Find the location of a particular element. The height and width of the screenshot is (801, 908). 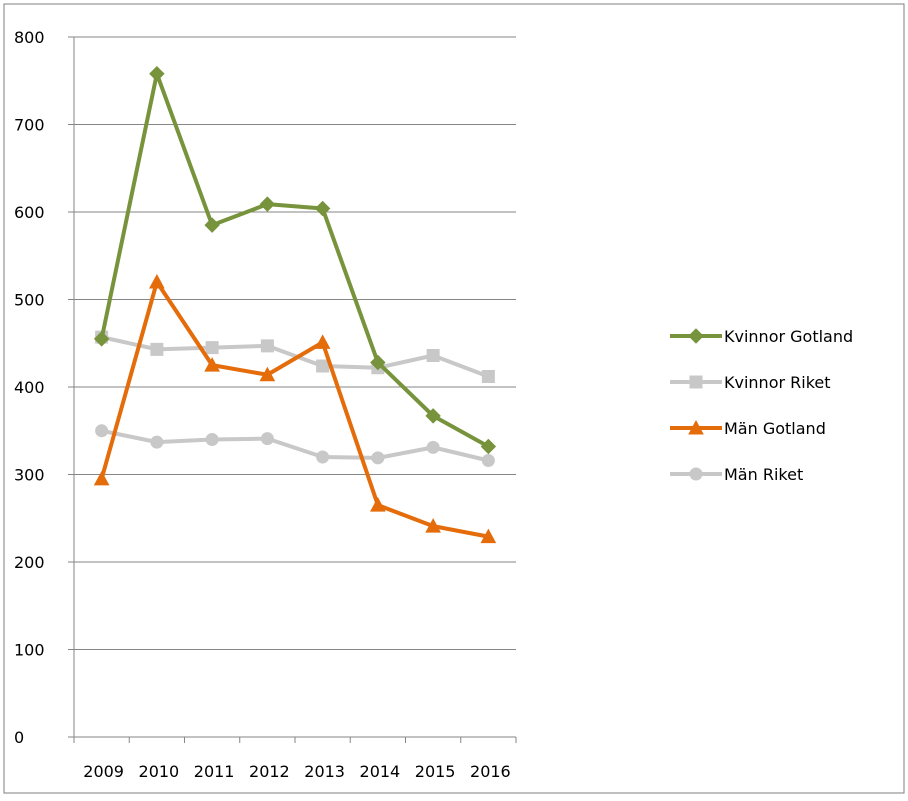

data-point-kvinnor-gotland-2009 is located at coordinates (101, 339).